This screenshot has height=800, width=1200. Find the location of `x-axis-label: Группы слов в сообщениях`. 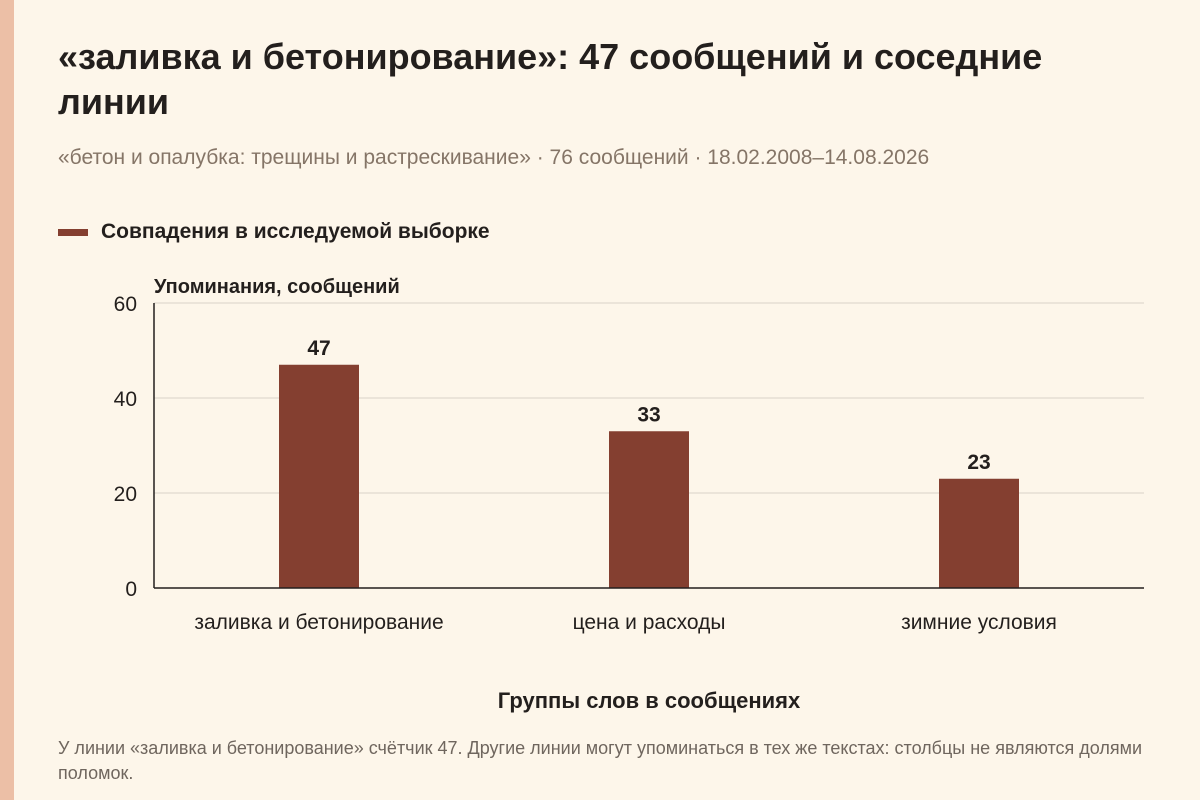

x-axis-label: Группы слов в сообщениях is located at coordinates (649, 700).